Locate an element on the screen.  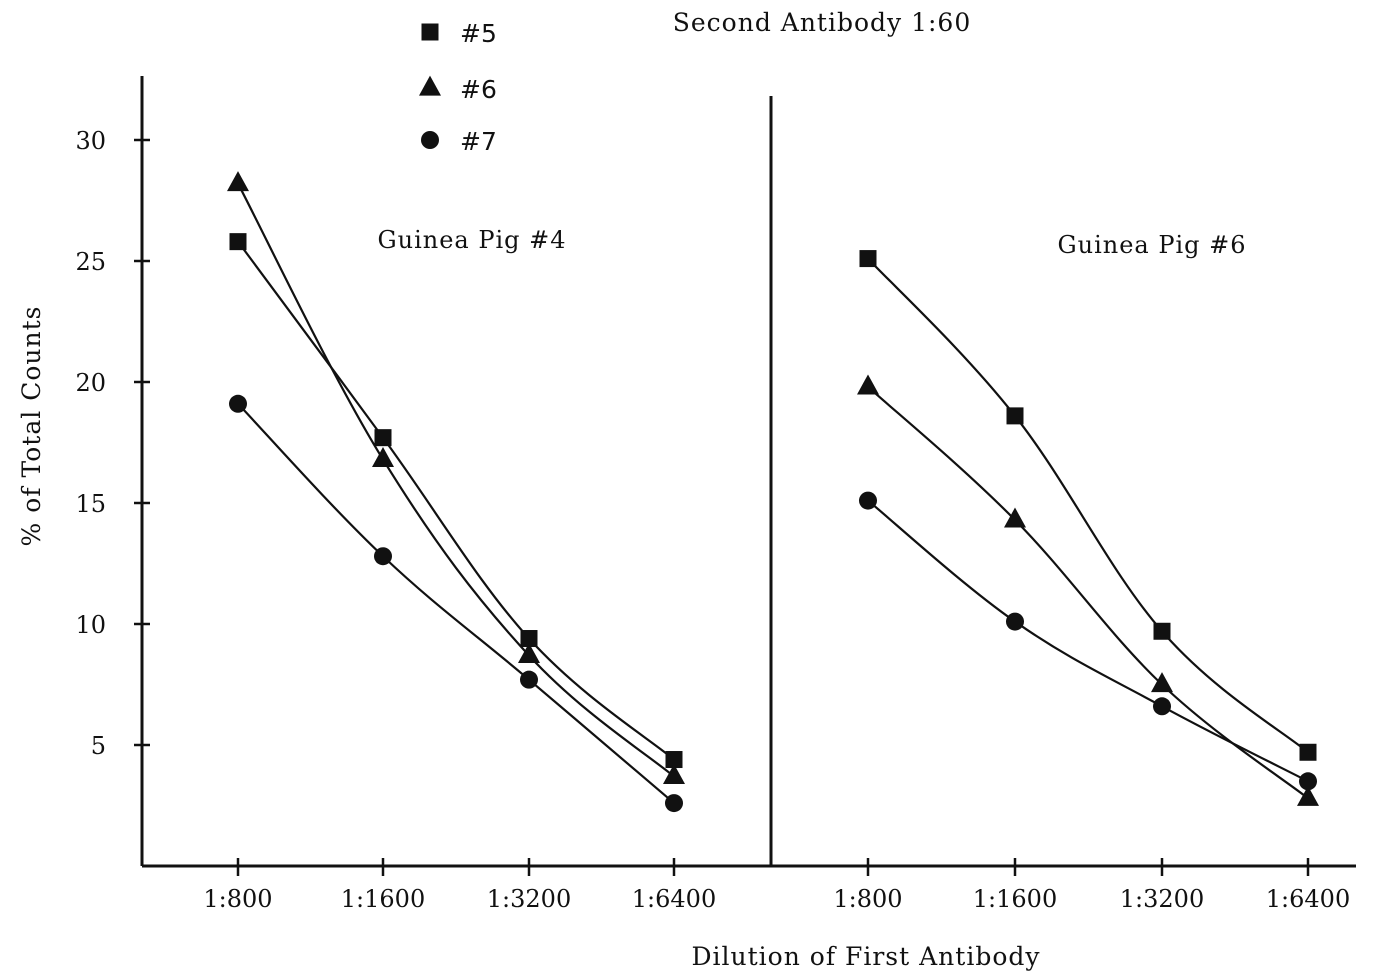
x-axis-title: Dilution of First Antibody is located at coordinates (865, 956).